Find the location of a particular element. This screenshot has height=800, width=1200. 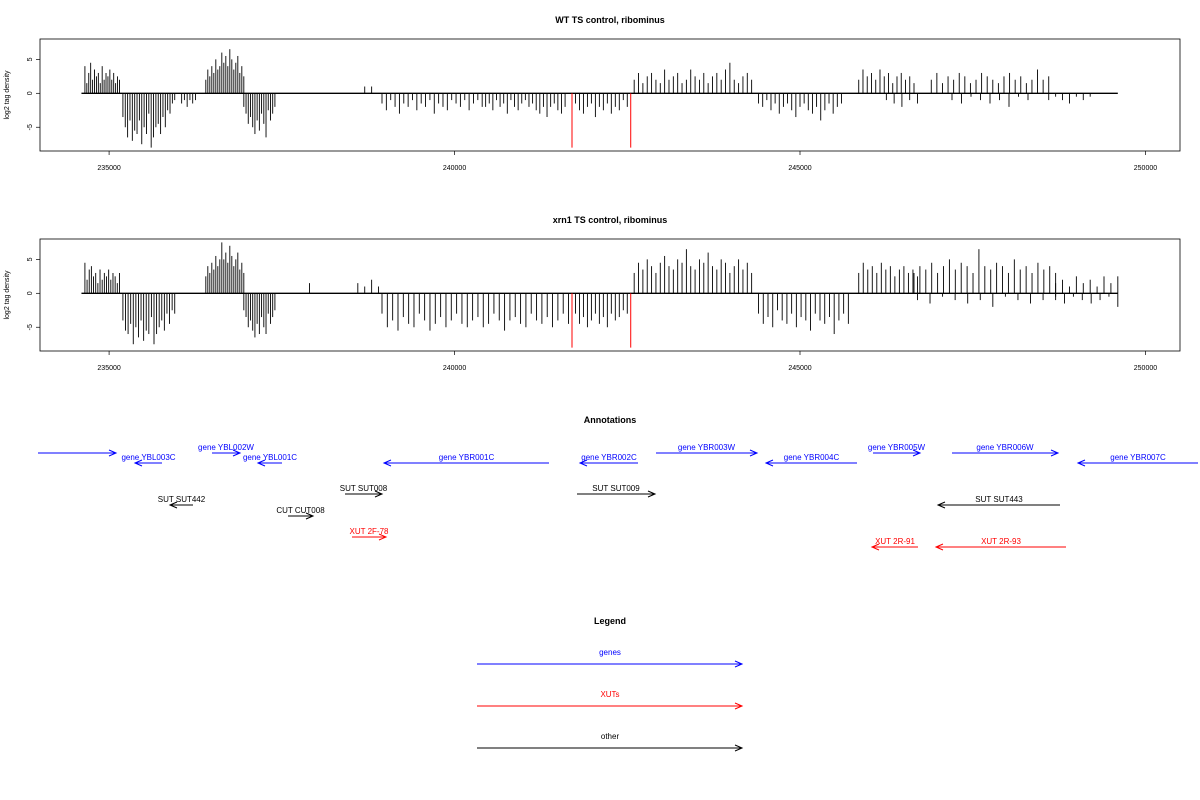

gene-annotation-label: gene YBR004C is located at coordinates (812, 457).